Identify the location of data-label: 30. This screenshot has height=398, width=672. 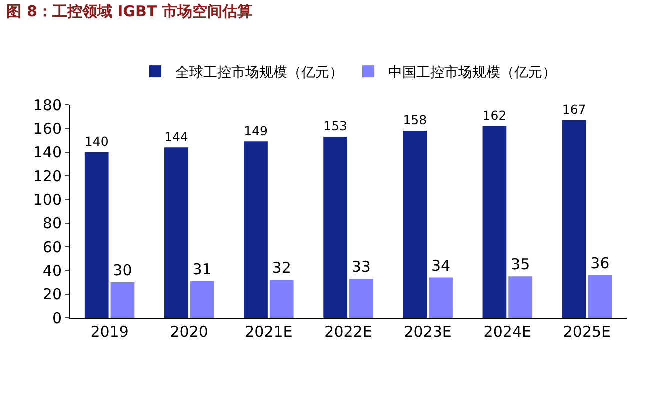
(122, 271).